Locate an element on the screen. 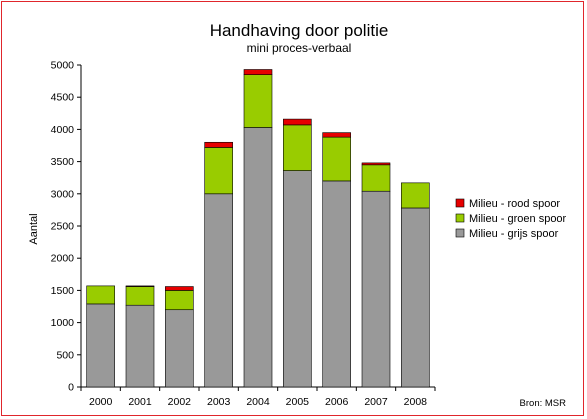 The height and width of the screenshot is (419, 587). chart-subtitle: mini proces-verbaal is located at coordinates (299, 48).